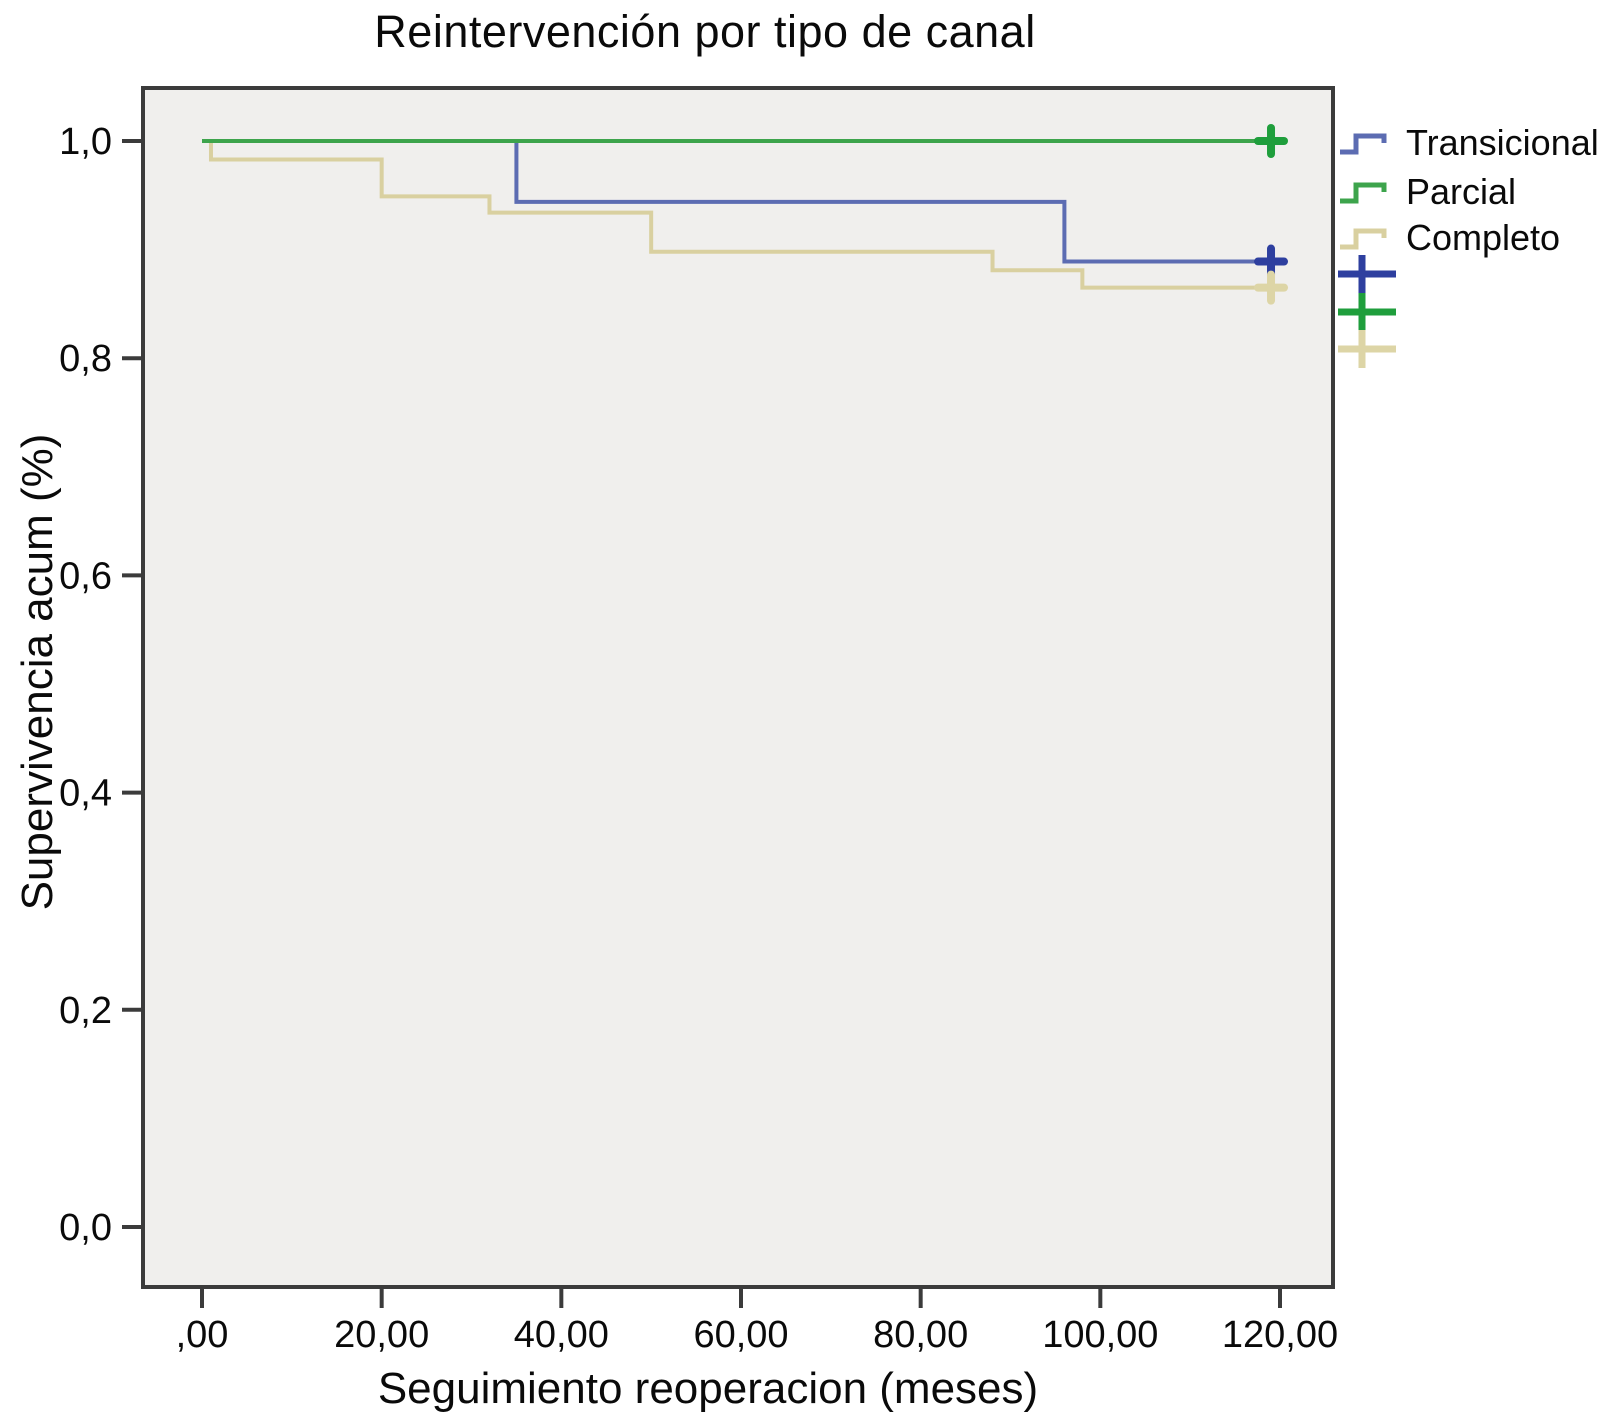  What do you see at coordinates (1363, 239) in the screenshot?
I see `legend-line-icon-completo` at bounding box center [1363, 239].